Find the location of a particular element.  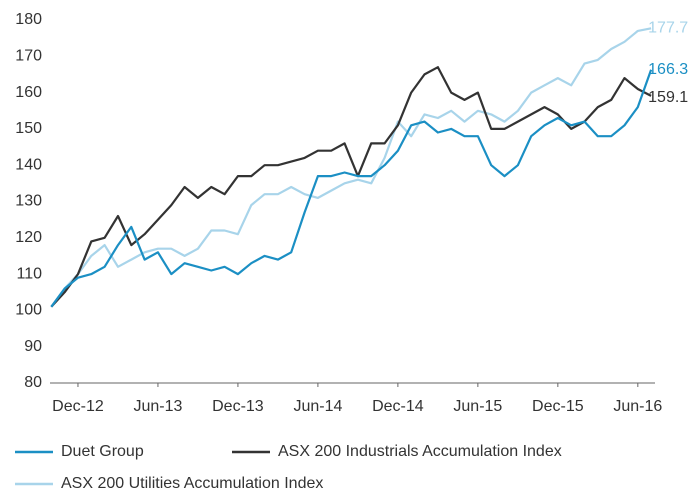

x-tick-label: Dec-15 is located at coordinates (558, 406).